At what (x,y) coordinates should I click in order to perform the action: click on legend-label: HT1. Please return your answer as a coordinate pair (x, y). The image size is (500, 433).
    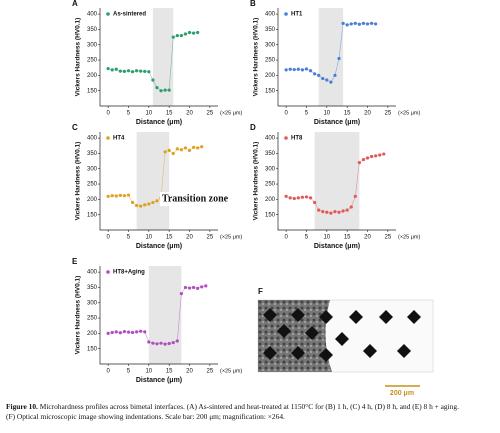
    Looking at the image, I should click on (297, 15).